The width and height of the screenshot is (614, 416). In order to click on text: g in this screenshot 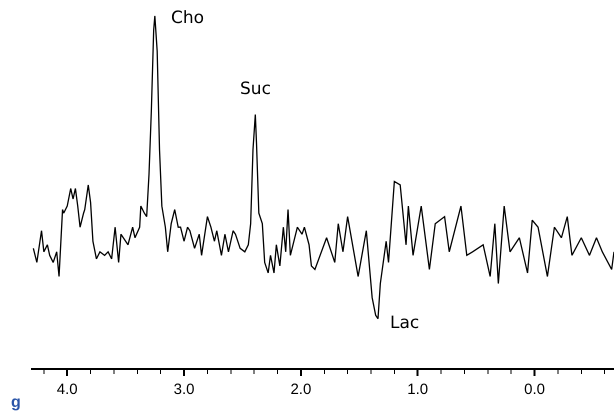, I will do `click(16, 402)`.